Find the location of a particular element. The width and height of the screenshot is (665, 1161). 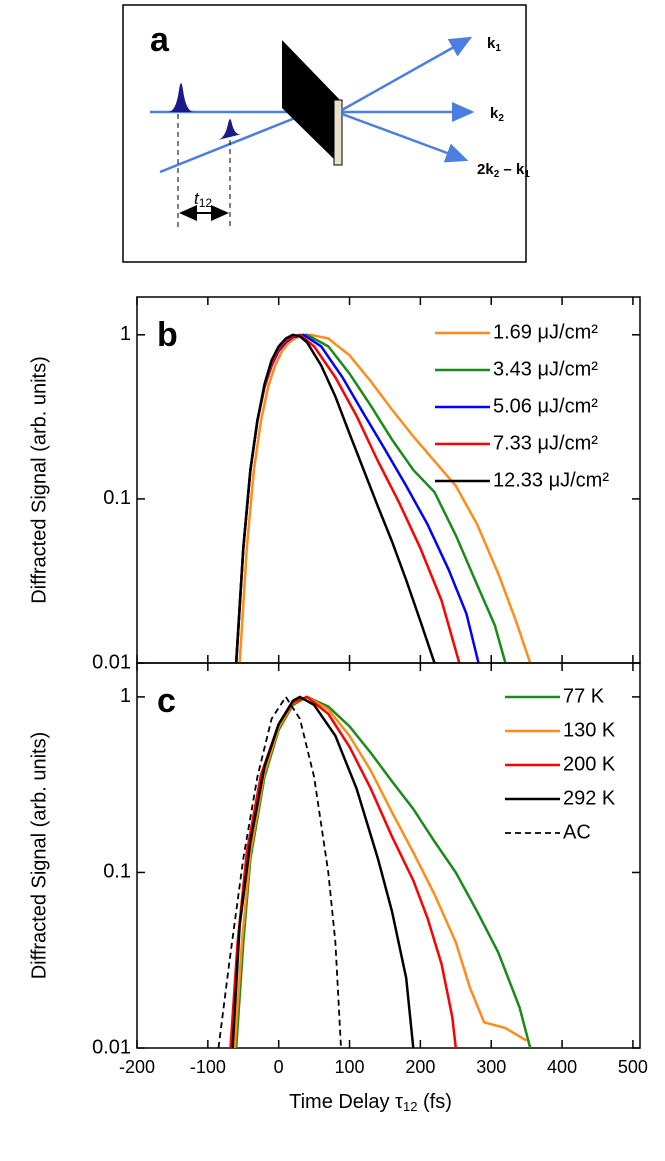

x-axis-label-part: 12 is located at coordinates (410, 1106).